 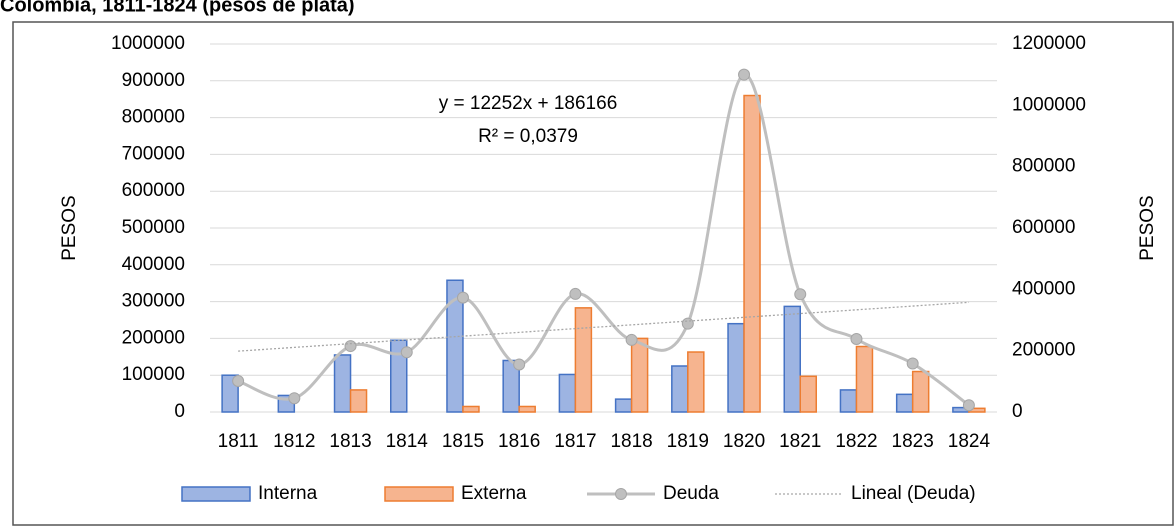 I want to click on y-tick-label: 700000, so click(x=153, y=153).